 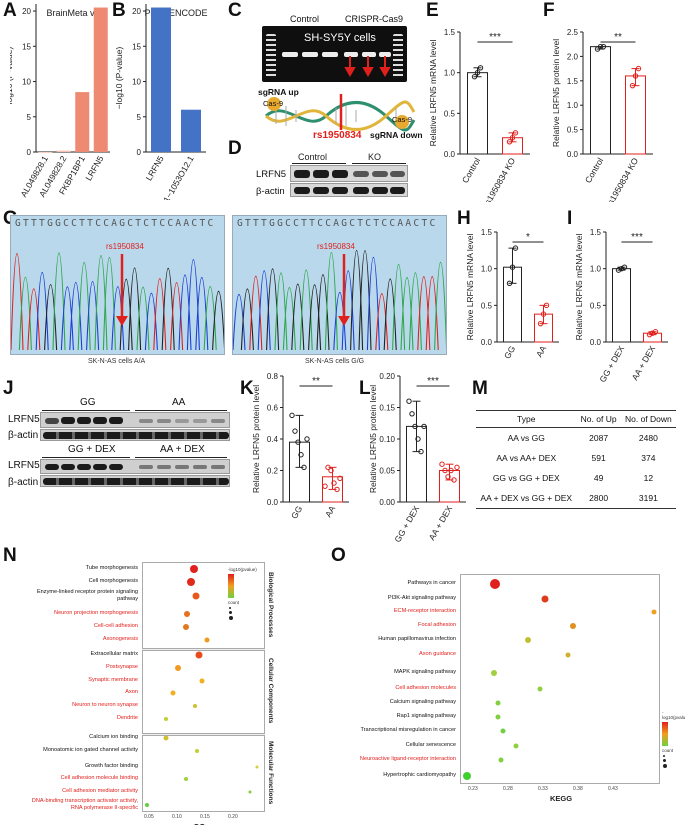 I want to click on blot-j-aa-dex-line, so click(x=181, y=457).